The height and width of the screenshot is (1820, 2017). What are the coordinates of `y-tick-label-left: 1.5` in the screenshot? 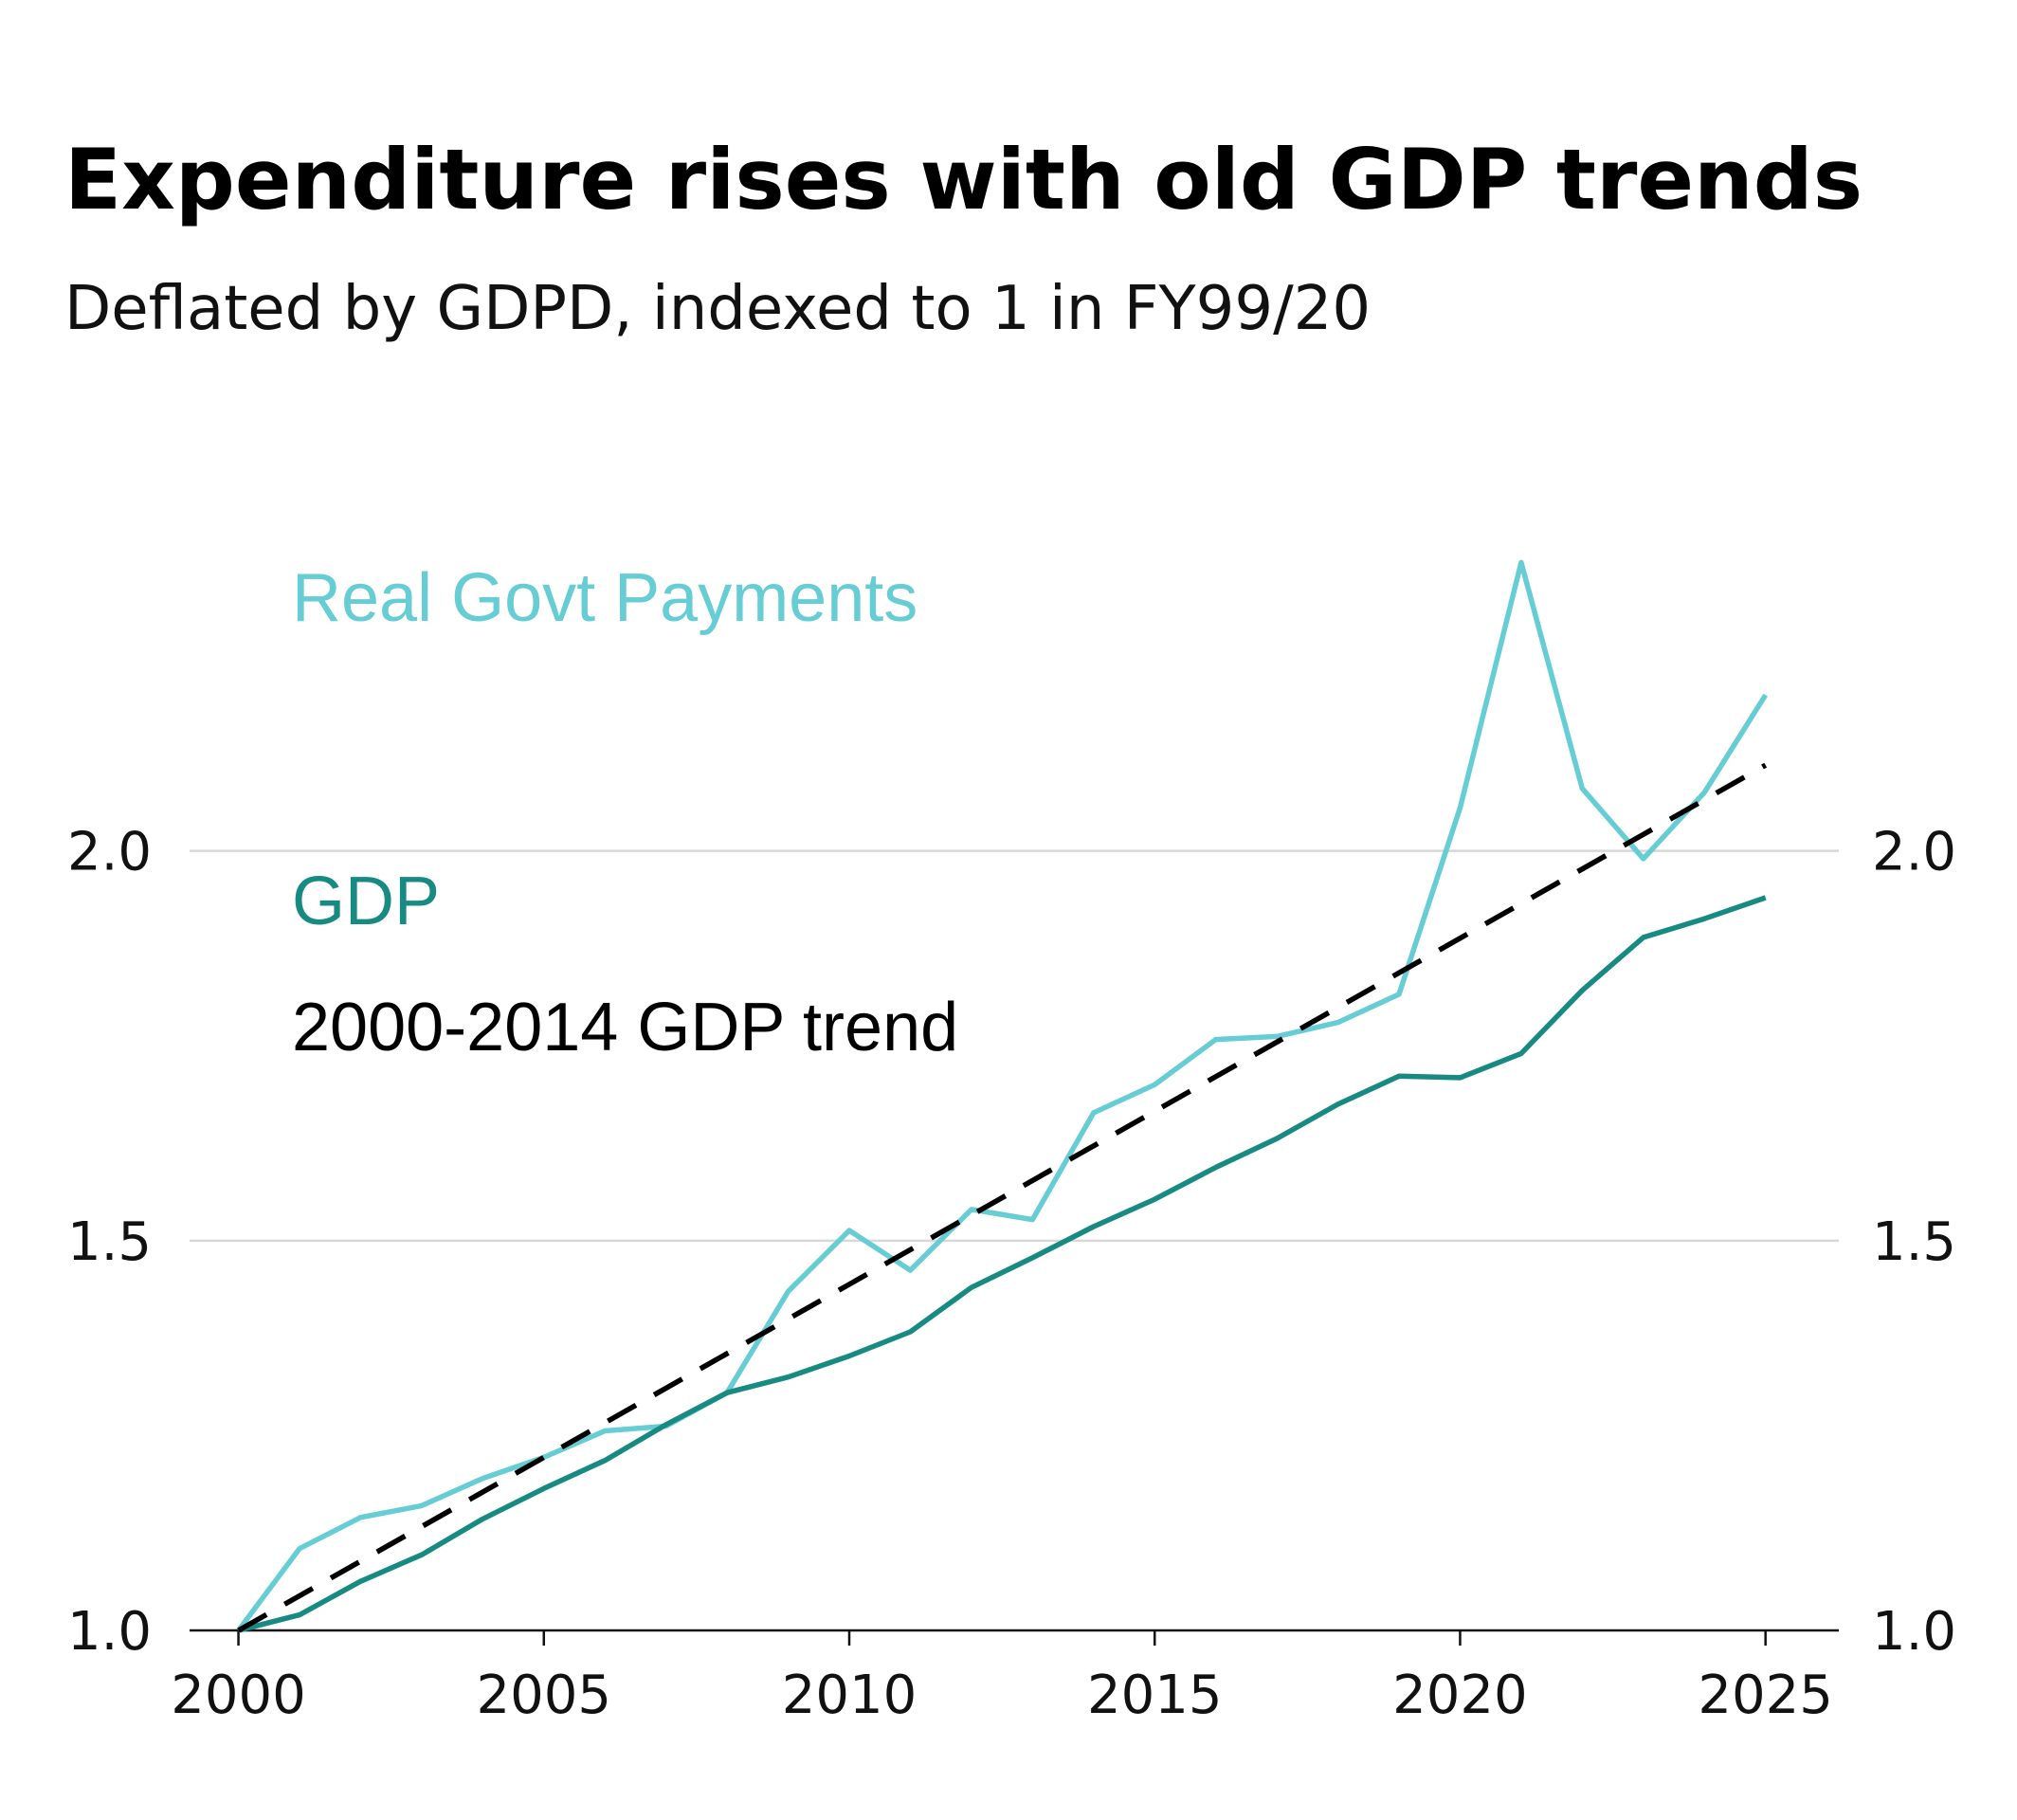 It's located at (109, 1242).